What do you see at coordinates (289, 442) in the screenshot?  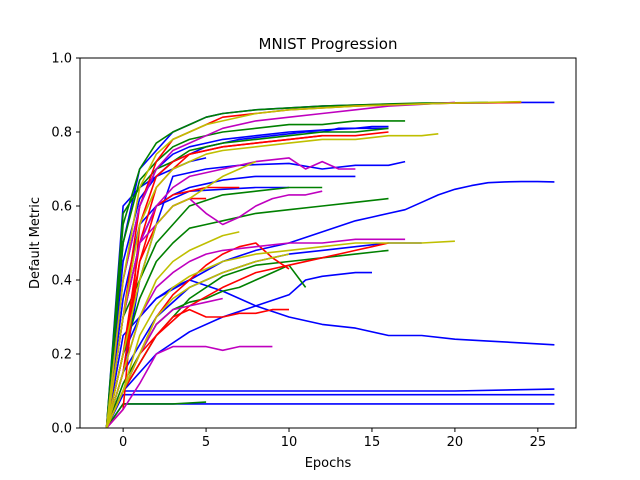 I see `x-tick-label: 10` at bounding box center [289, 442].